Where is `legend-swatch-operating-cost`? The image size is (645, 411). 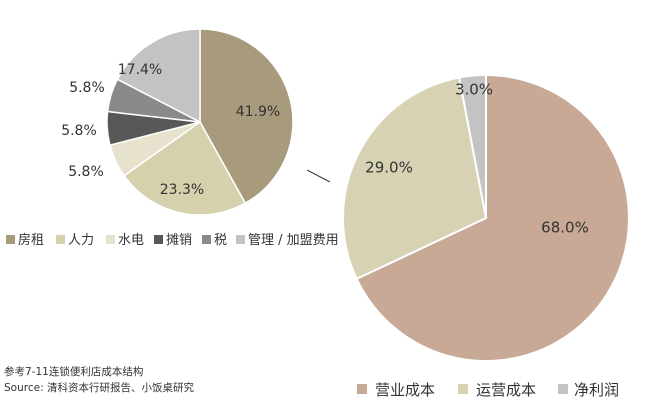 legend-swatch-operating-cost is located at coordinates (362, 389).